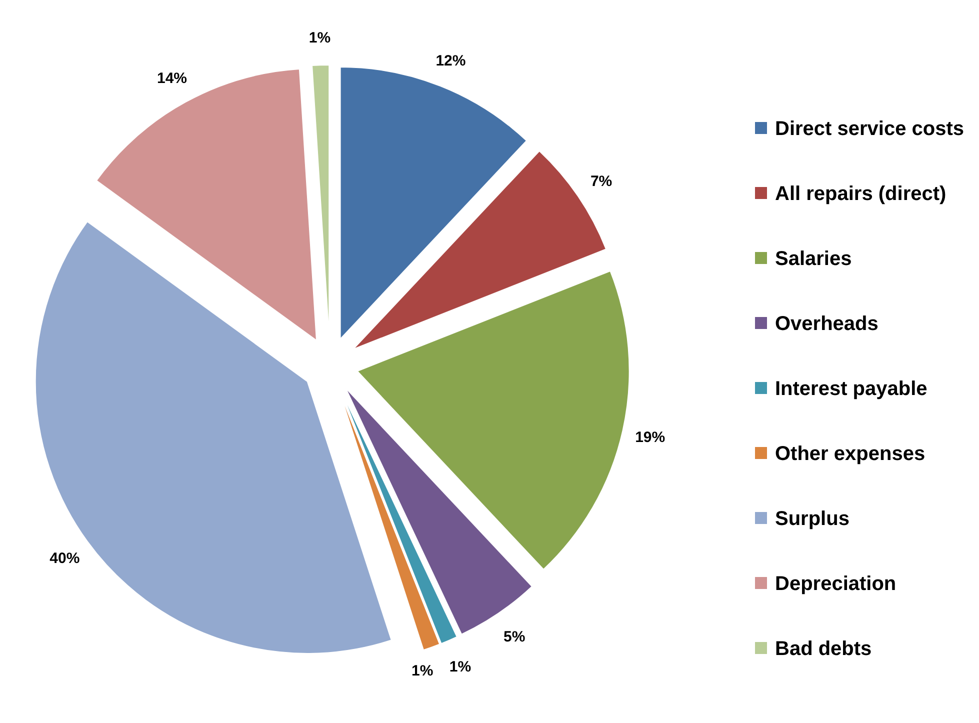 Image resolution: width=979 pixels, height=723 pixels. What do you see at coordinates (869, 129) in the screenshot?
I see `legend-label: Direct service costs` at bounding box center [869, 129].